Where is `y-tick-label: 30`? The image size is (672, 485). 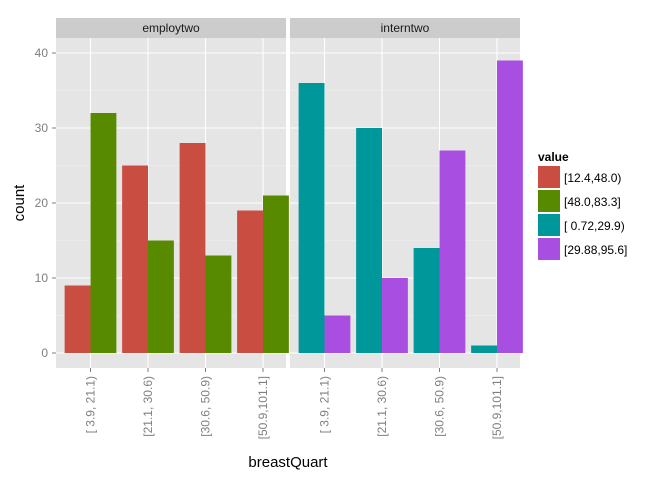
y-tick-label: 30 is located at coordinates (42, 128).